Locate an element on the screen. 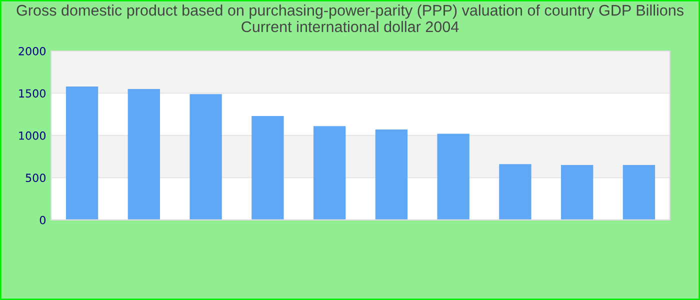 The height and width of the screenshot is (300, 700). y-tick-label: 0 is located at coordinates (43, 220).